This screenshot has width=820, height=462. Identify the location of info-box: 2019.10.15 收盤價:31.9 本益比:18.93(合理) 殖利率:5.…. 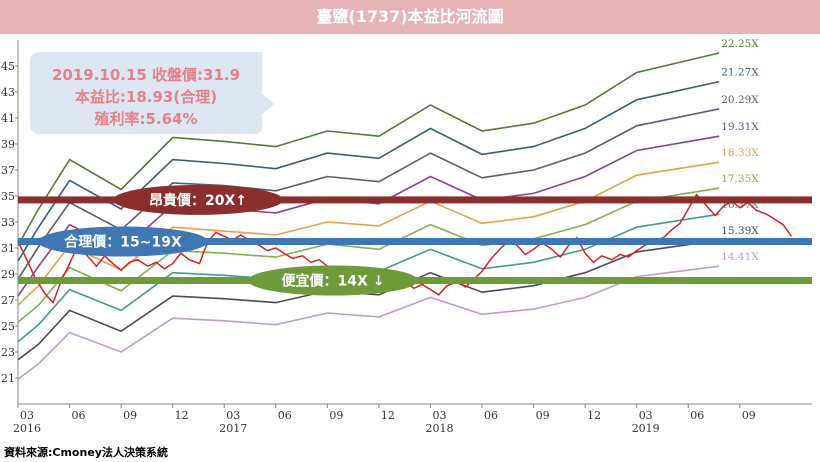
(152, 93).